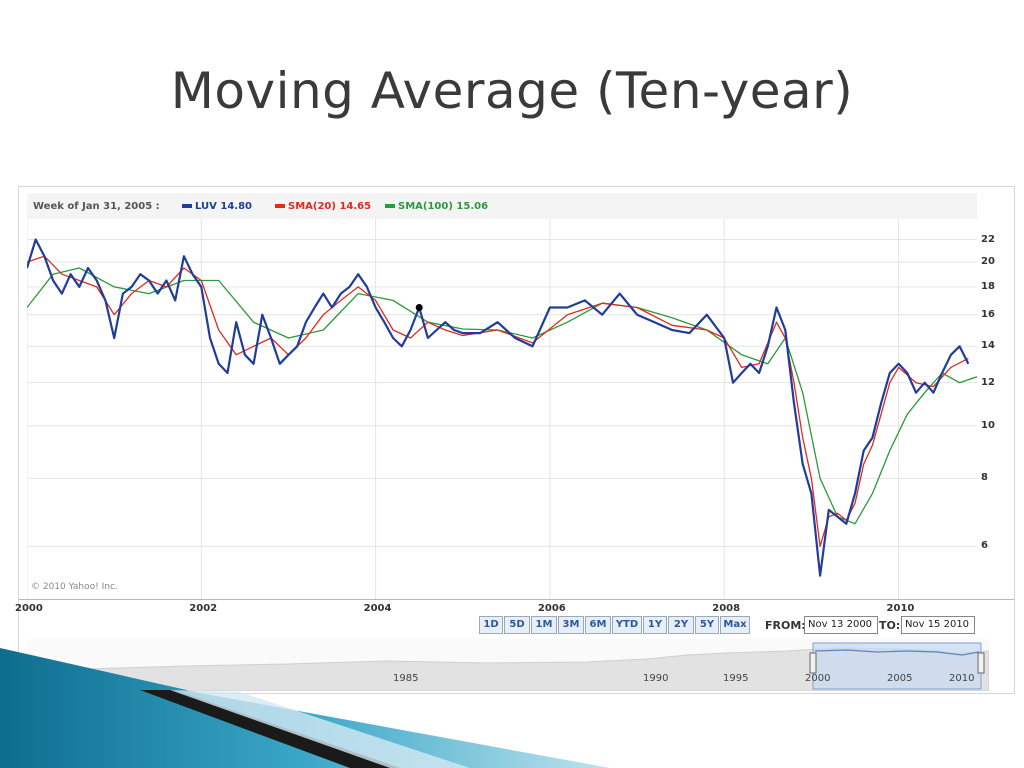 The width and height of the screenshot is (1024, 768). Describe the element at coordinates (236, 206) in the screenshot. I see `legend-value-luv: 14.80` at that location.